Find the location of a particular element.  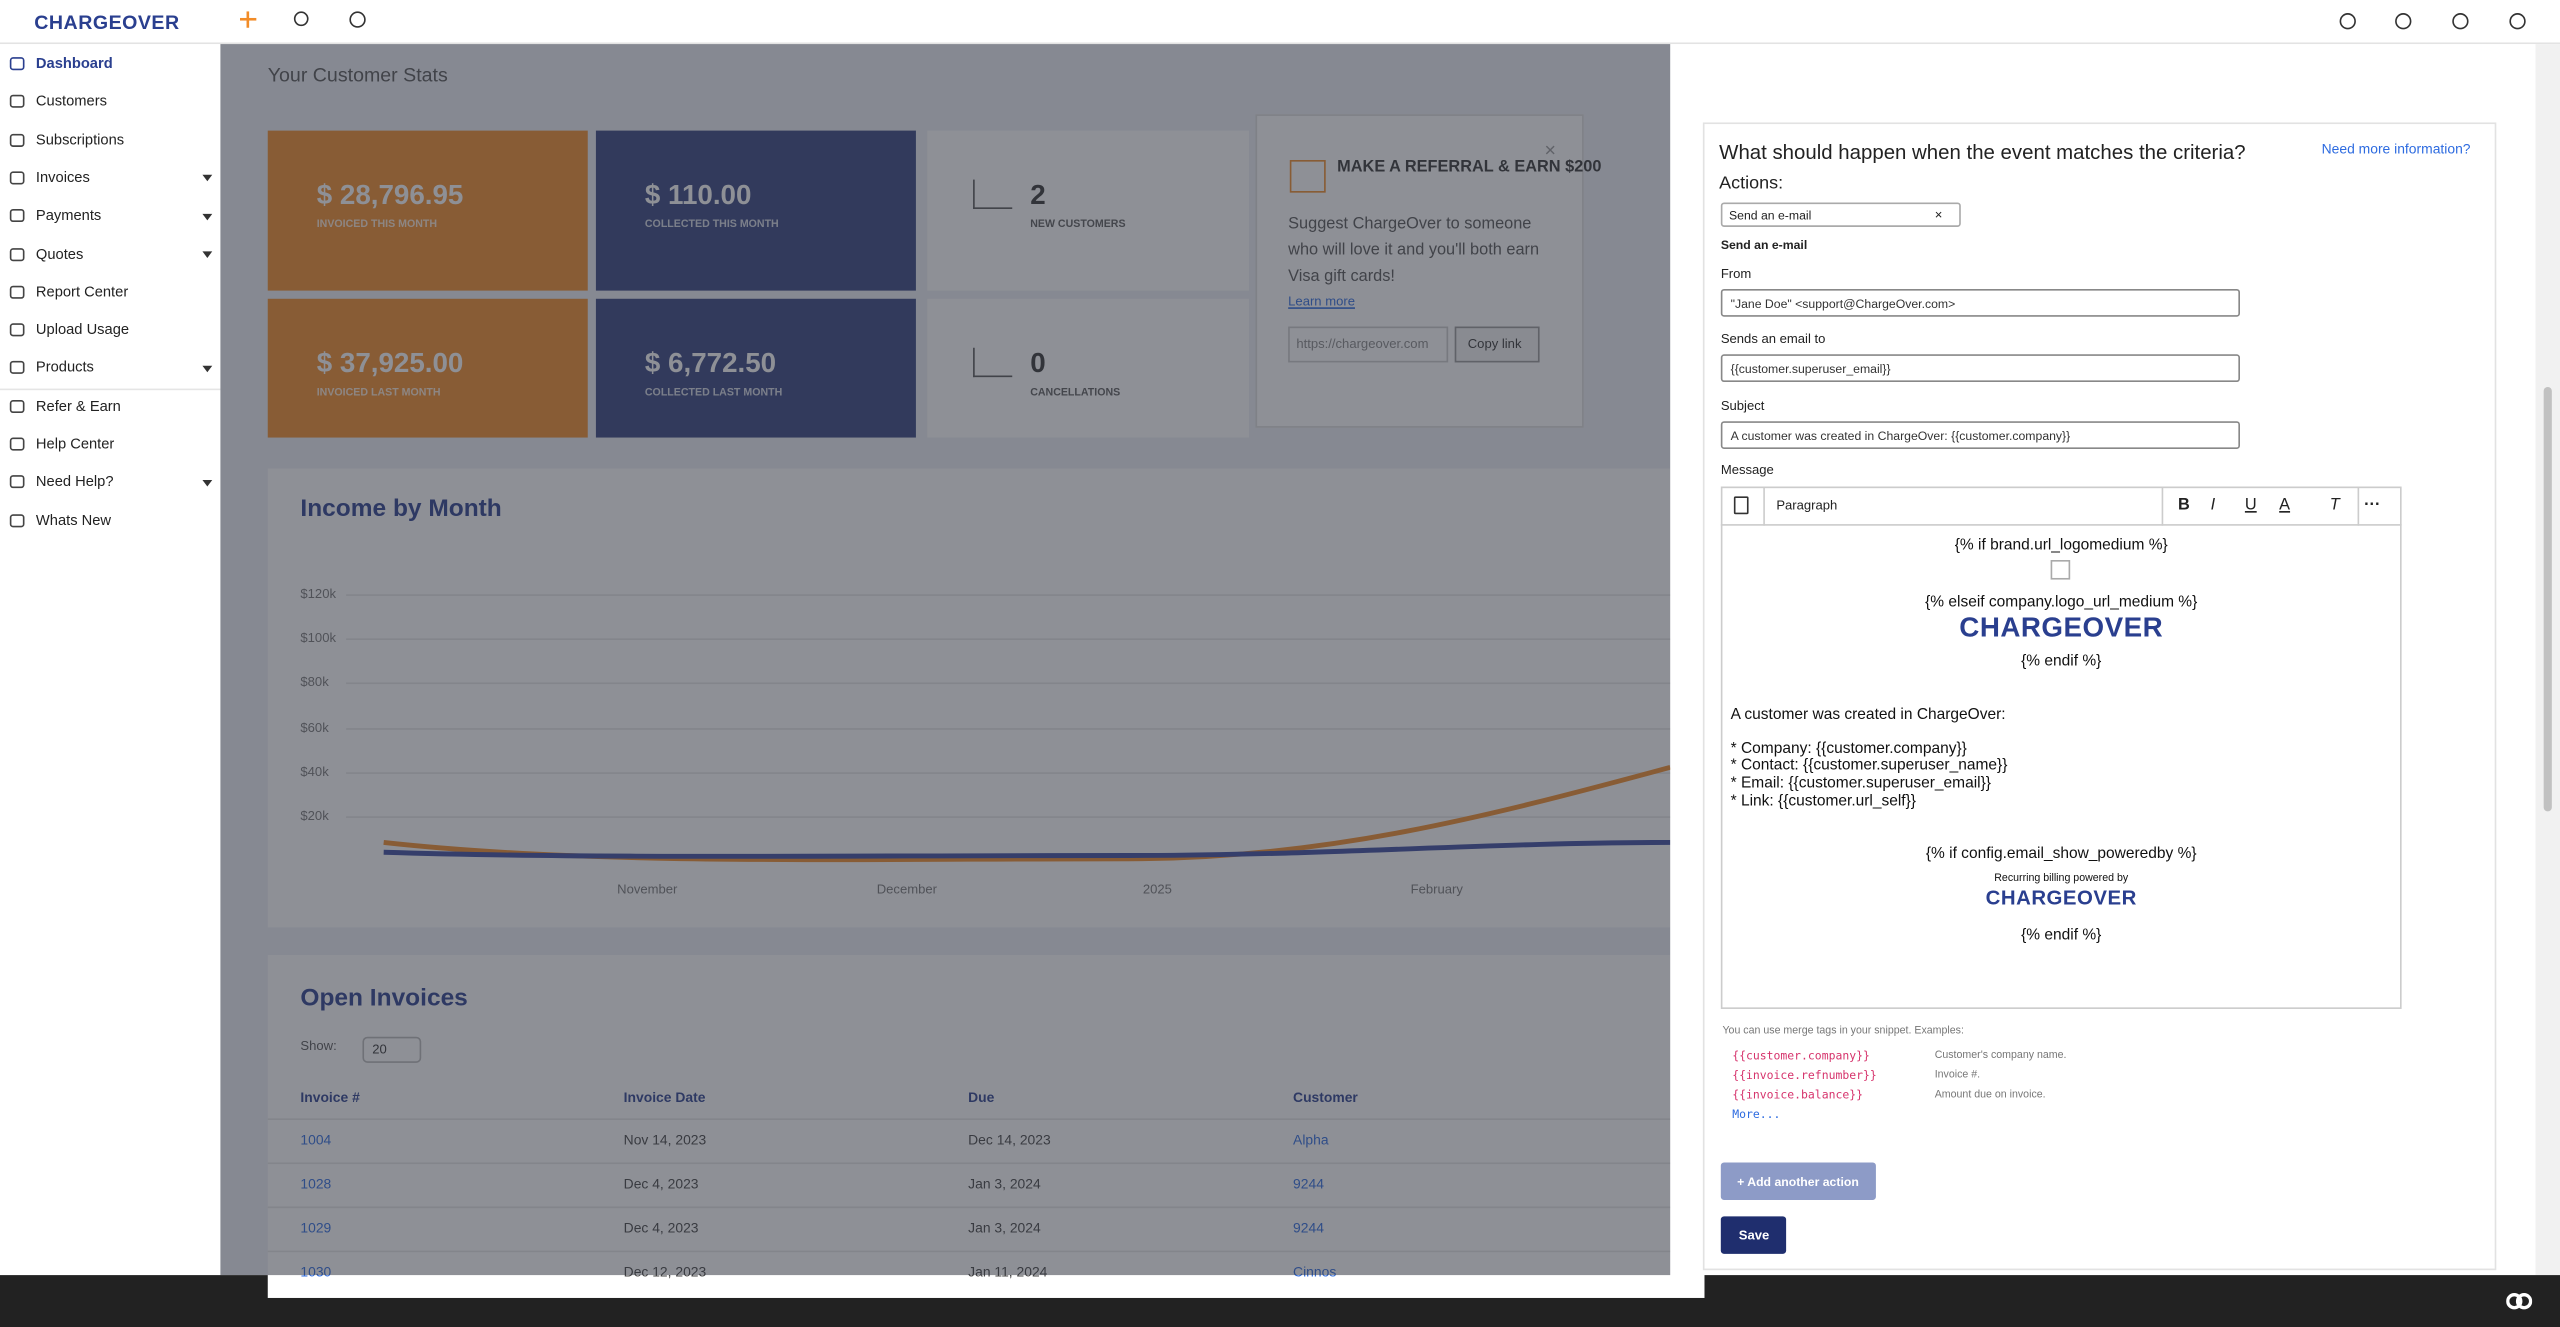

top-bar is located at coordinates (1280, 22).